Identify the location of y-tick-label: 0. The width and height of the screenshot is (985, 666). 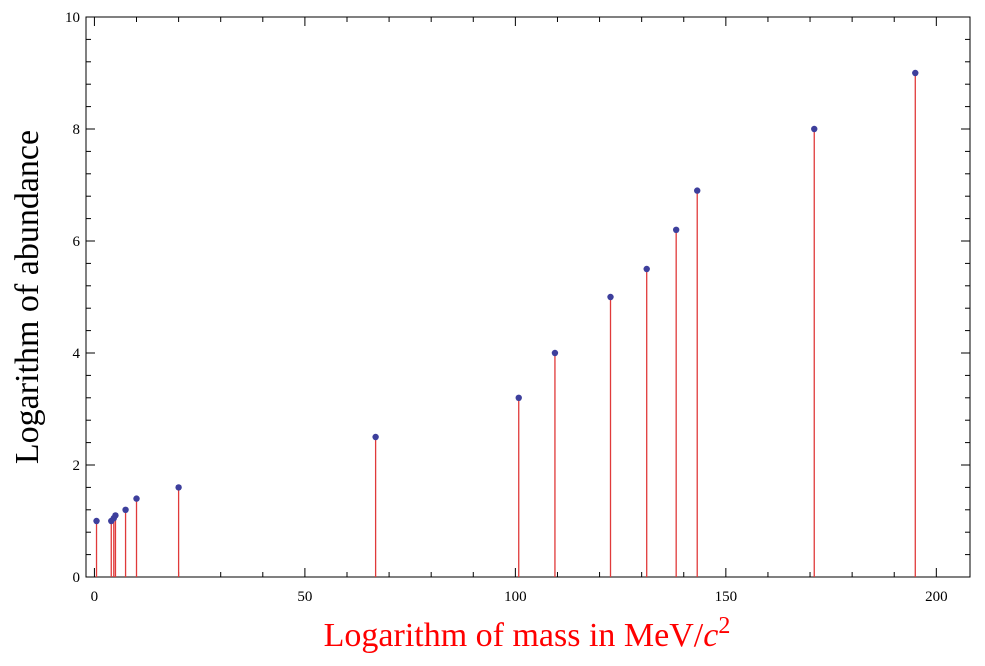
(77, 578).